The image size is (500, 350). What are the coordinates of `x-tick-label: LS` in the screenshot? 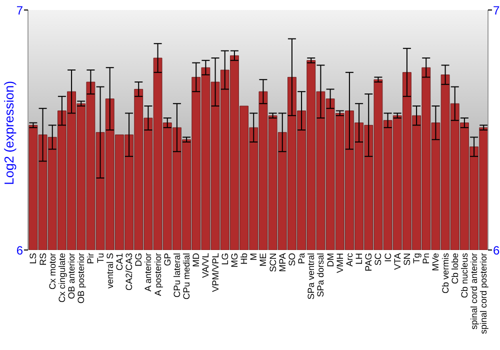 It's located at (33, 258).